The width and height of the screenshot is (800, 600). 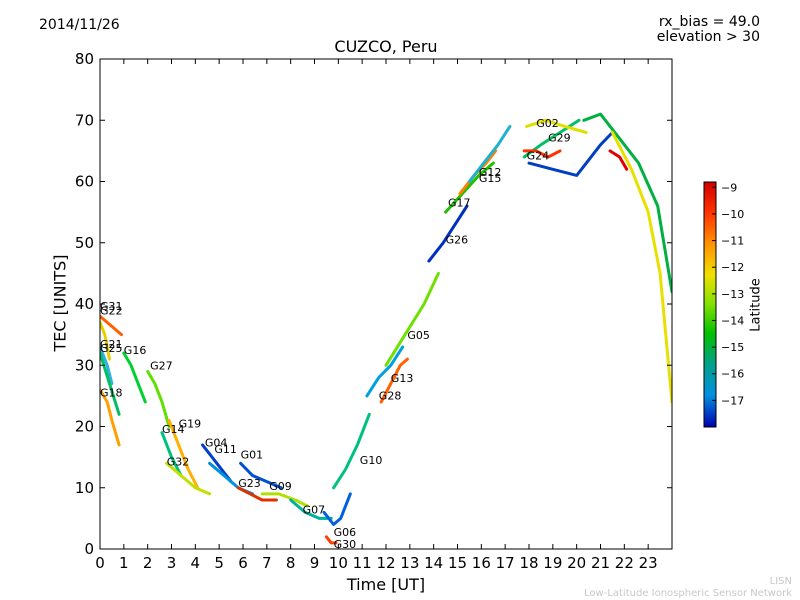 I want to click on series-g02, so click(x=556, y=126).